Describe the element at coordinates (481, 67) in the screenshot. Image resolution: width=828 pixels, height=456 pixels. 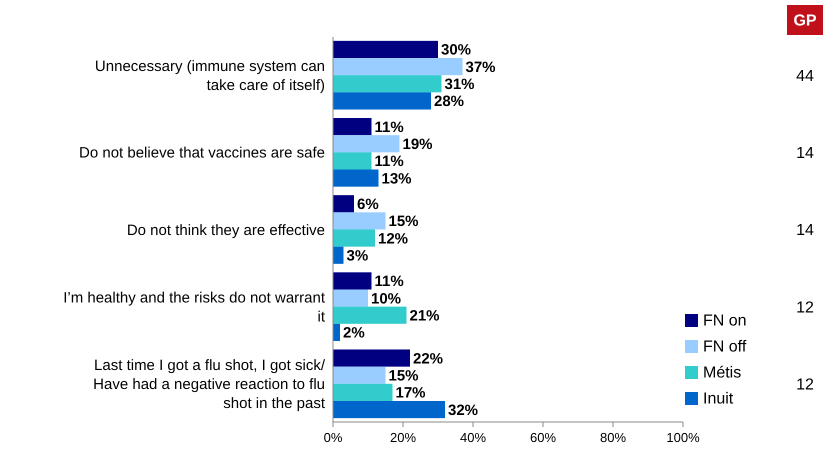
I see `data-label: 37%` at that location.